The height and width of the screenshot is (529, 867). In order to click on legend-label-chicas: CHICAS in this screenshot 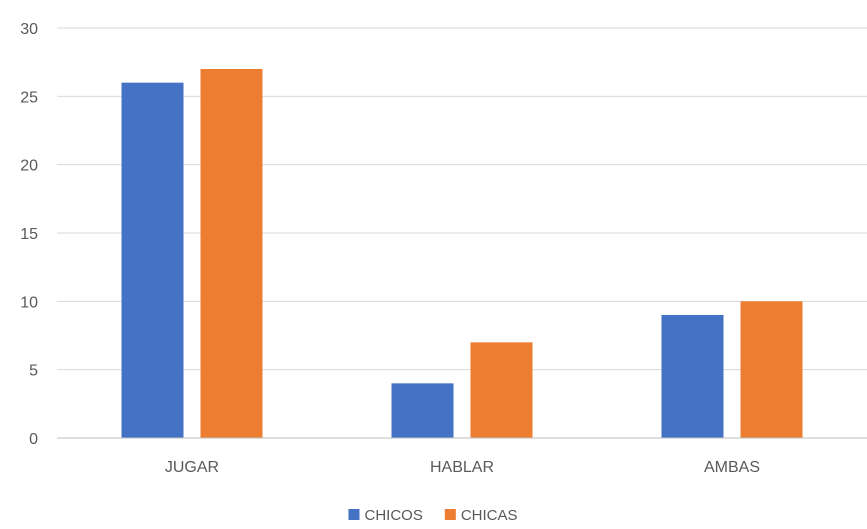, I will do `click(489, 515)`.